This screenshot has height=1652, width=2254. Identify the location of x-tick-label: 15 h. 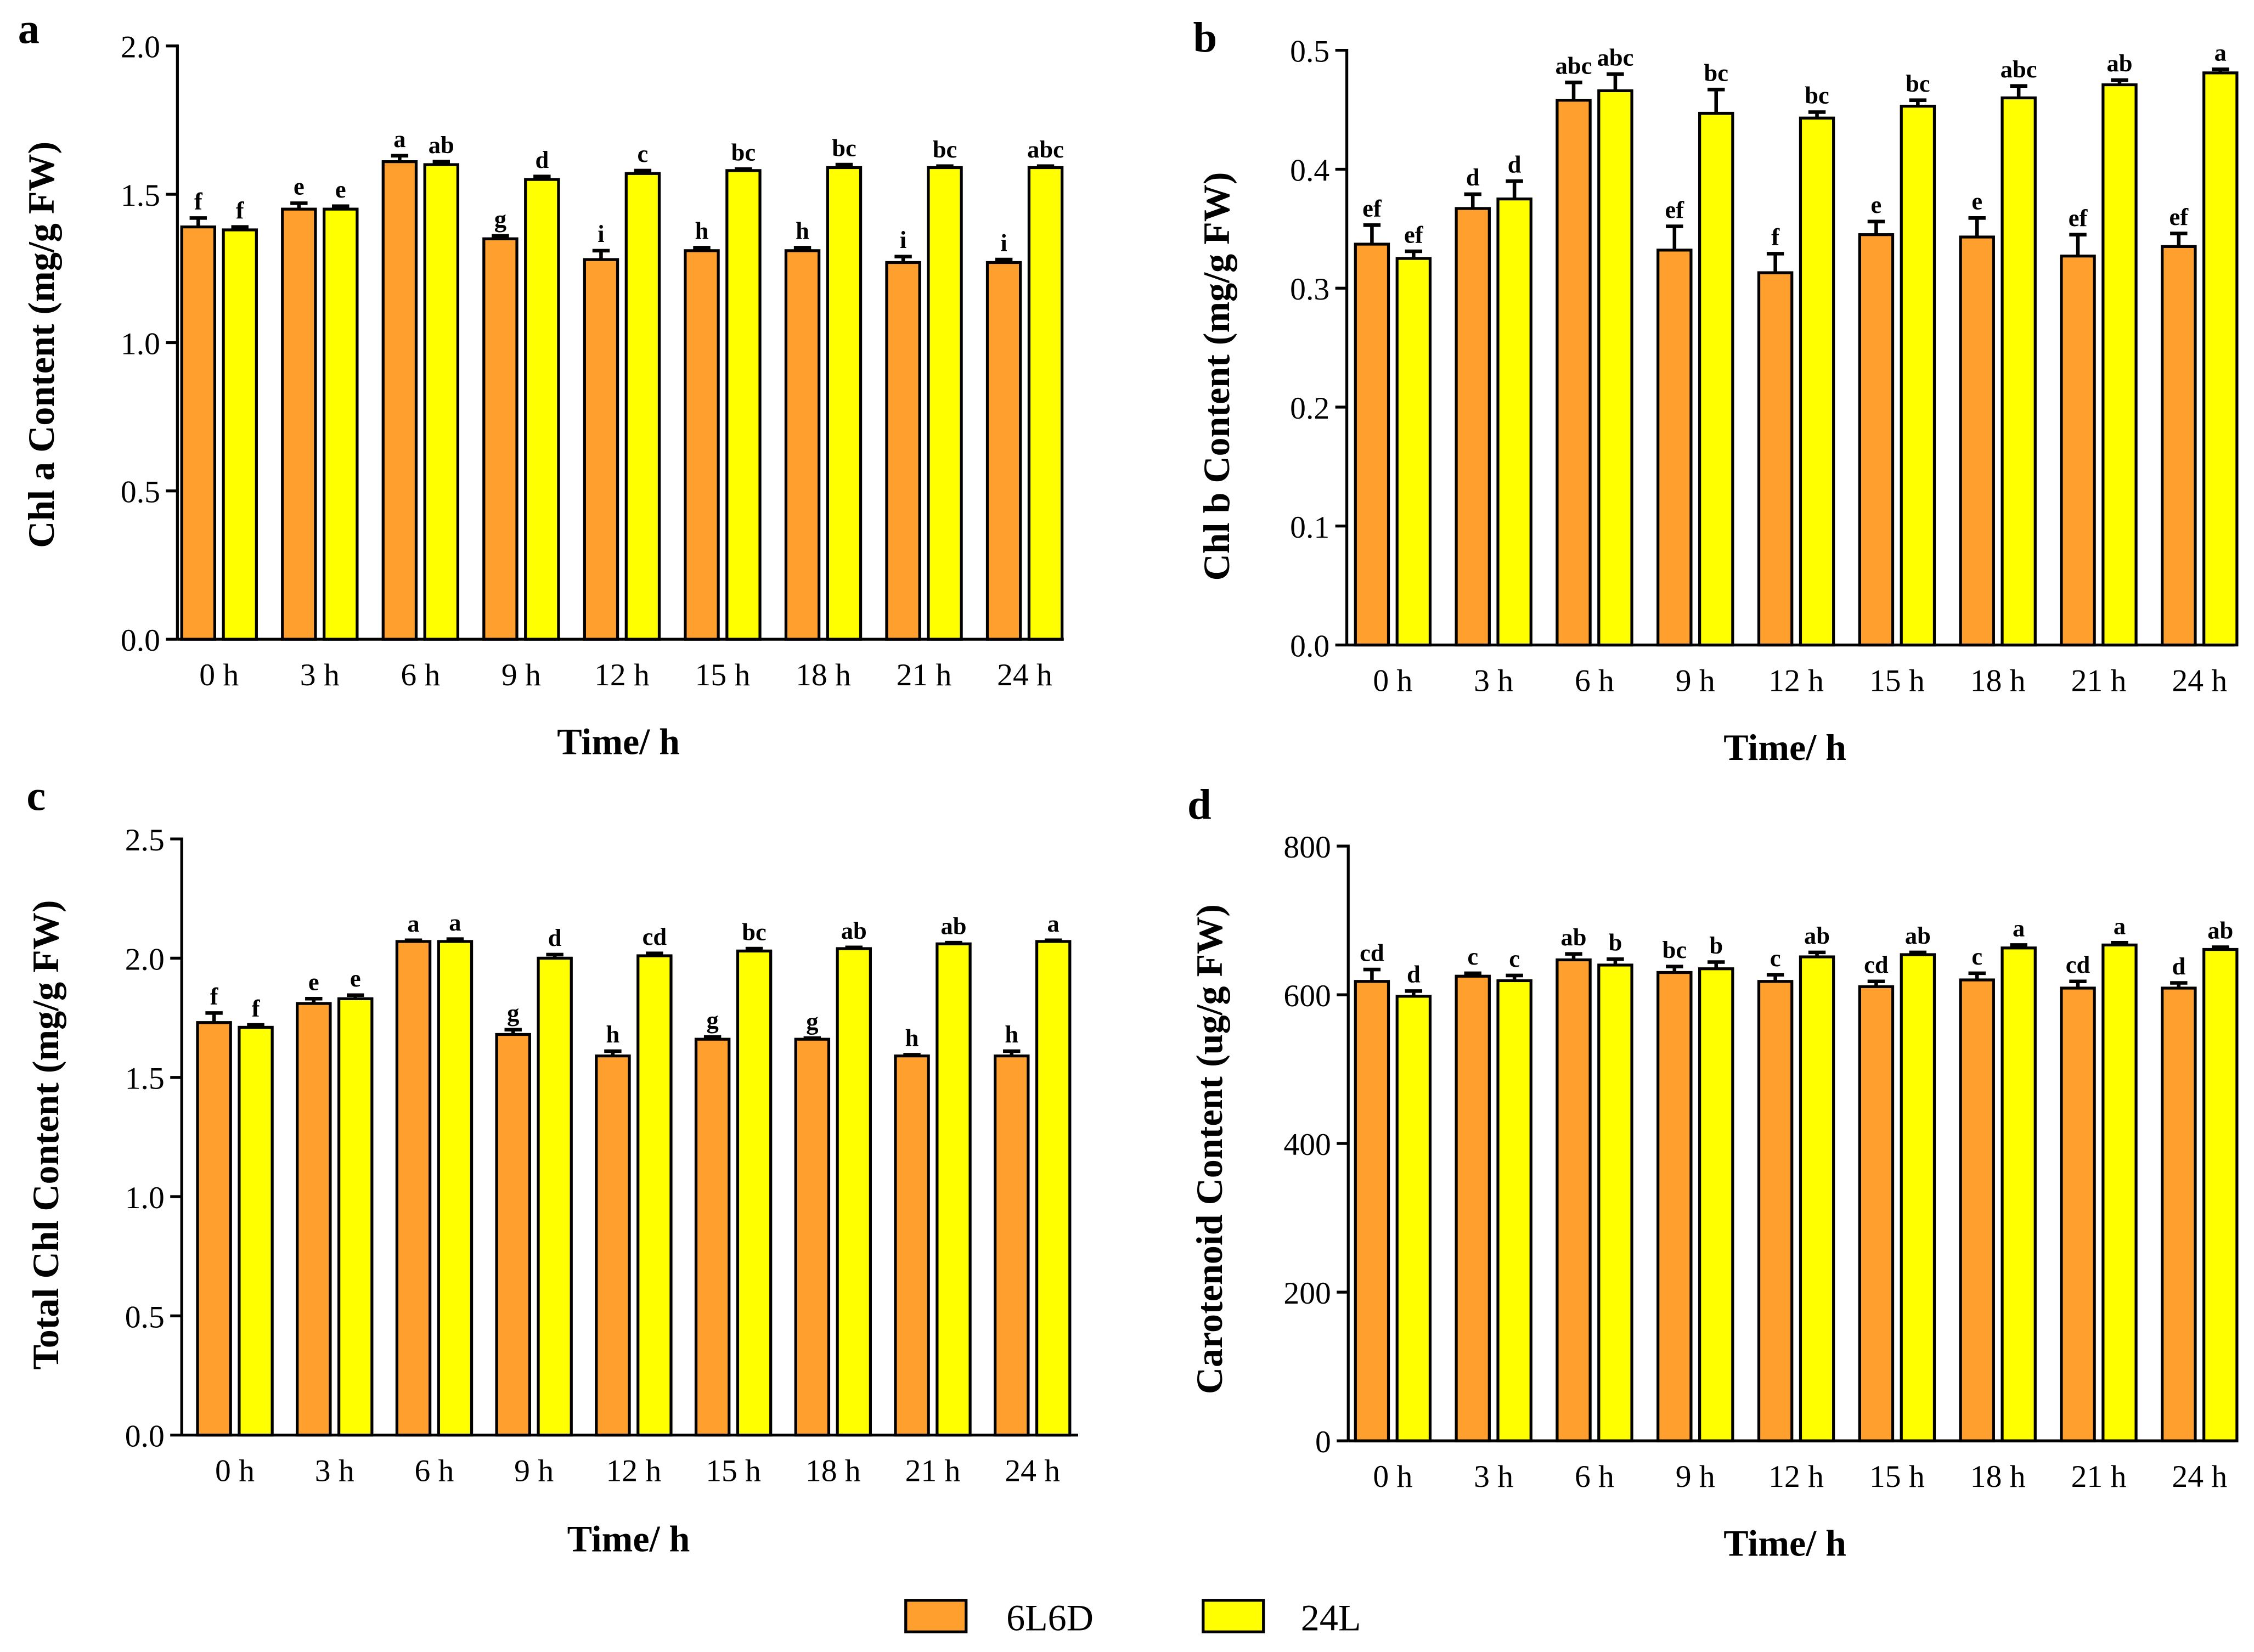
(733, 1471).